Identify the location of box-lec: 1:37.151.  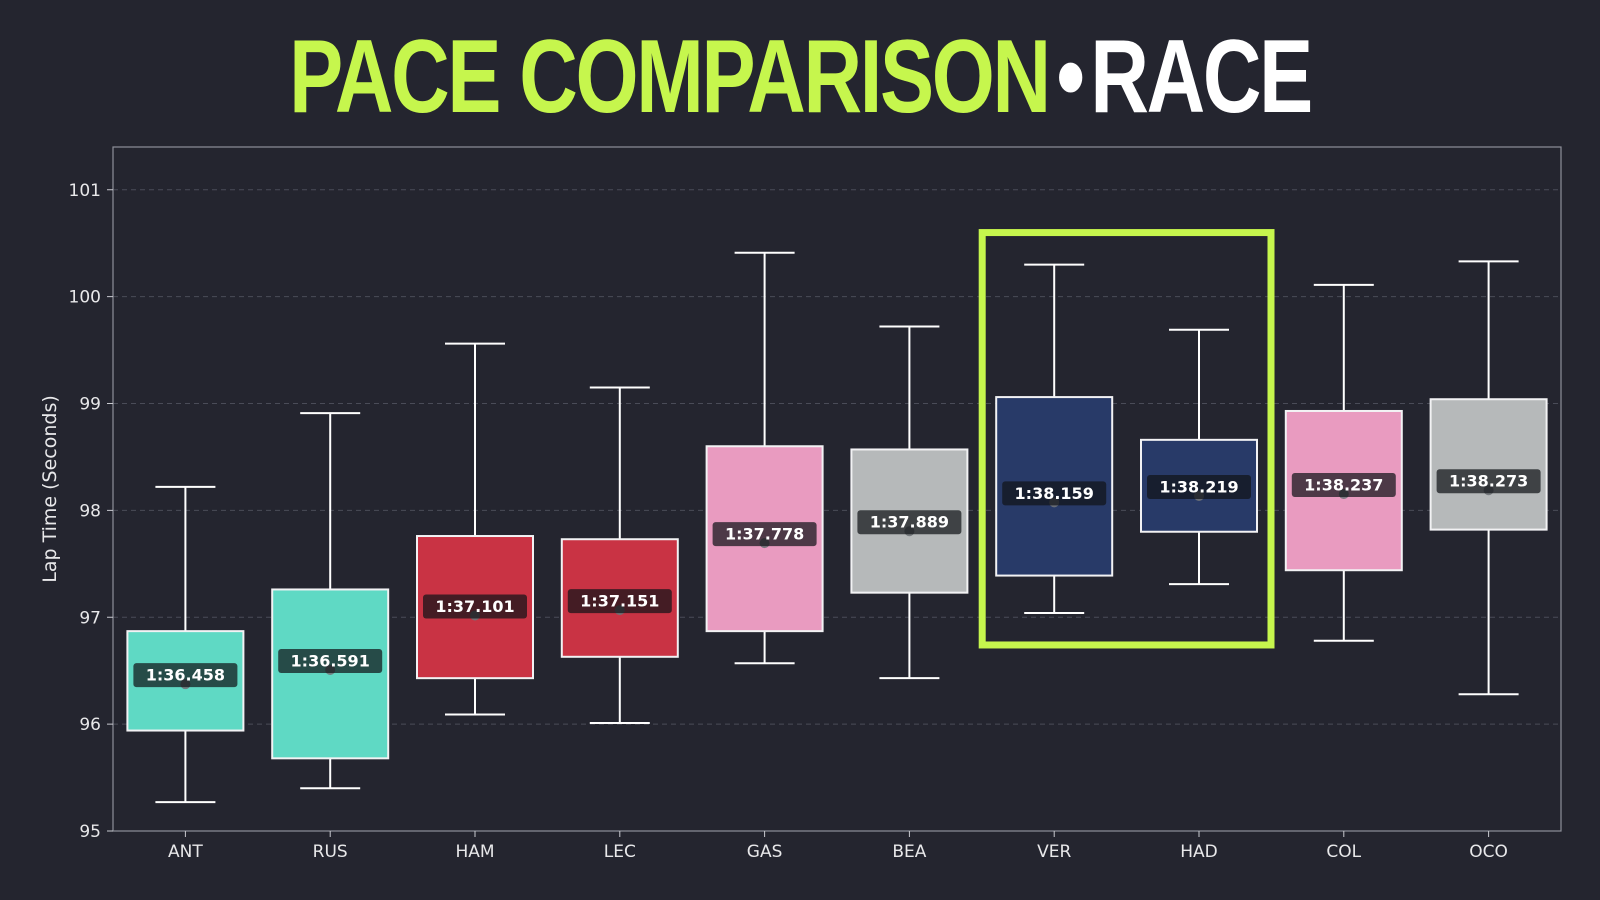
(619, 555).